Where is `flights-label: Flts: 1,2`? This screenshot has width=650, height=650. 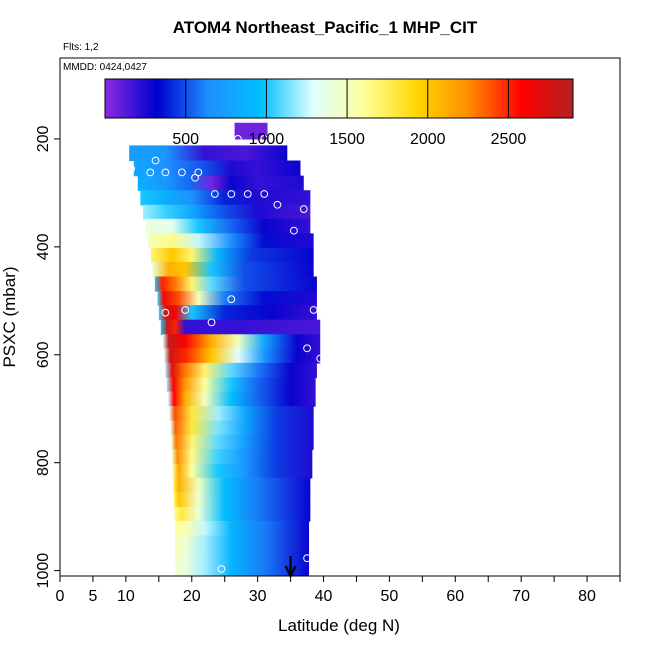 flights-label: Flts: 1,2 is located at coordinates (81, 47).